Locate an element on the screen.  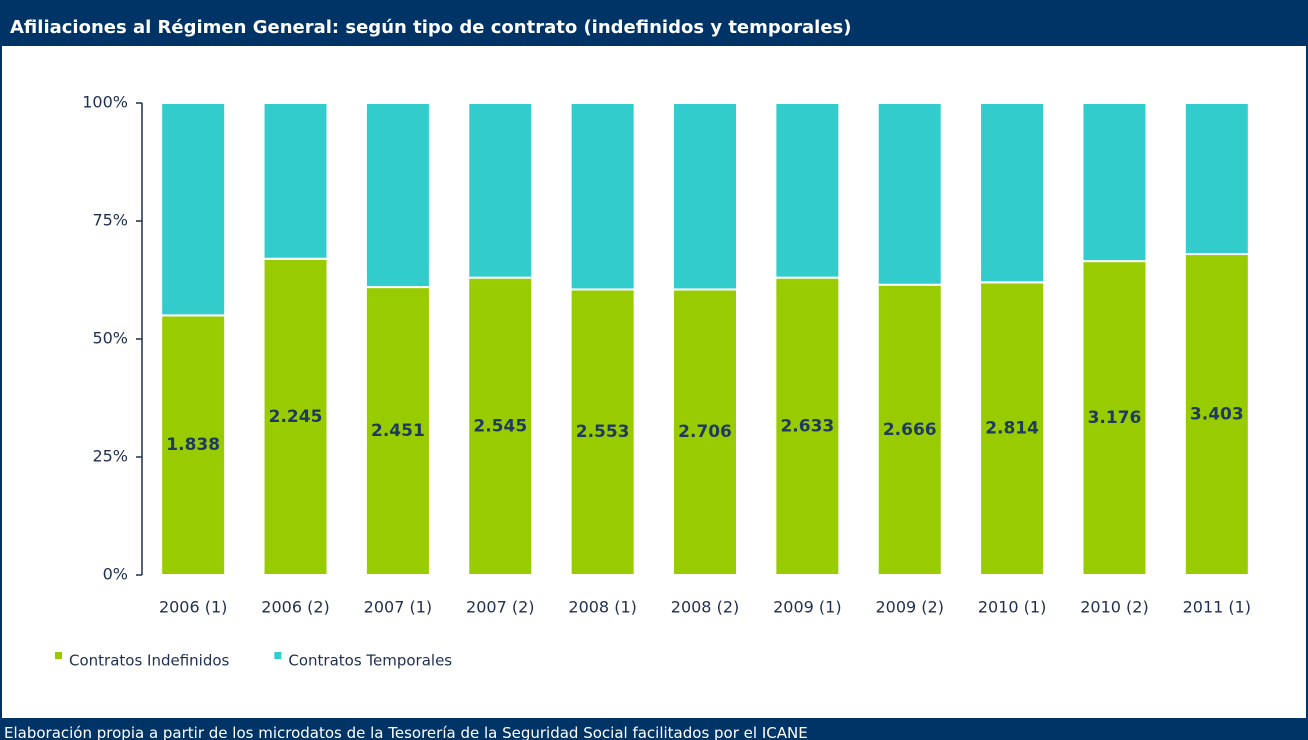
data-label: 3.176 is located at coordinates (1115, 418).